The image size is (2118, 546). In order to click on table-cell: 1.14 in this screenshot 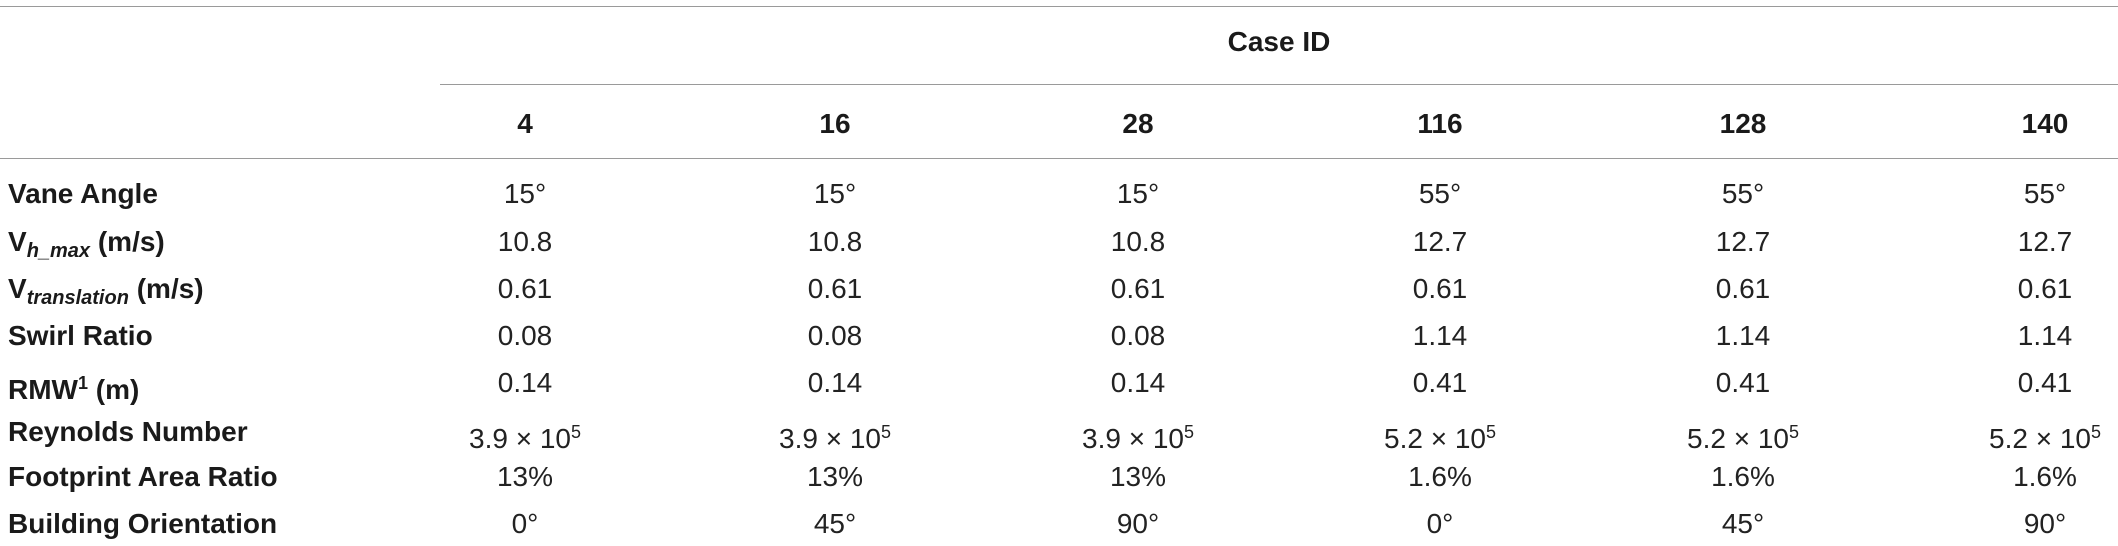, I will do `click(2021, 336)`.